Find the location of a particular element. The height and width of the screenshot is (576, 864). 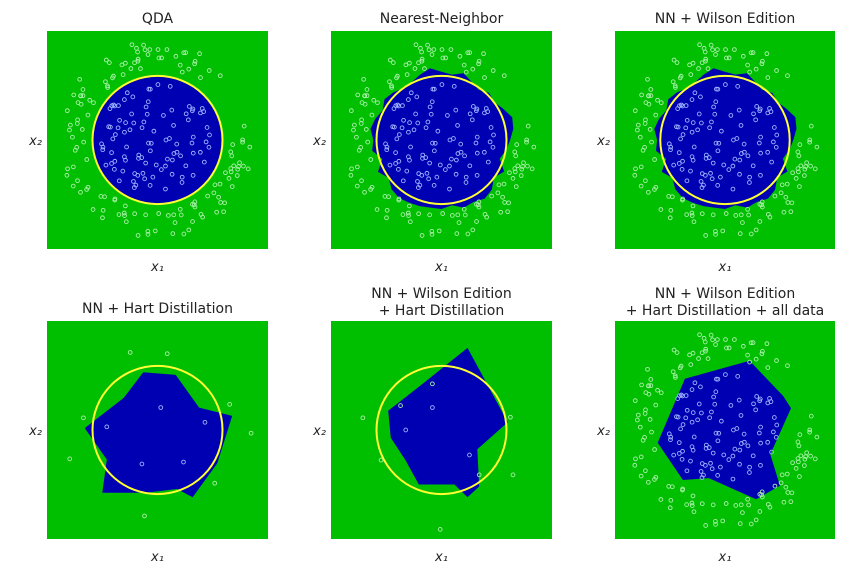

subplot-title: QDA is located at coordinates (158, 19).